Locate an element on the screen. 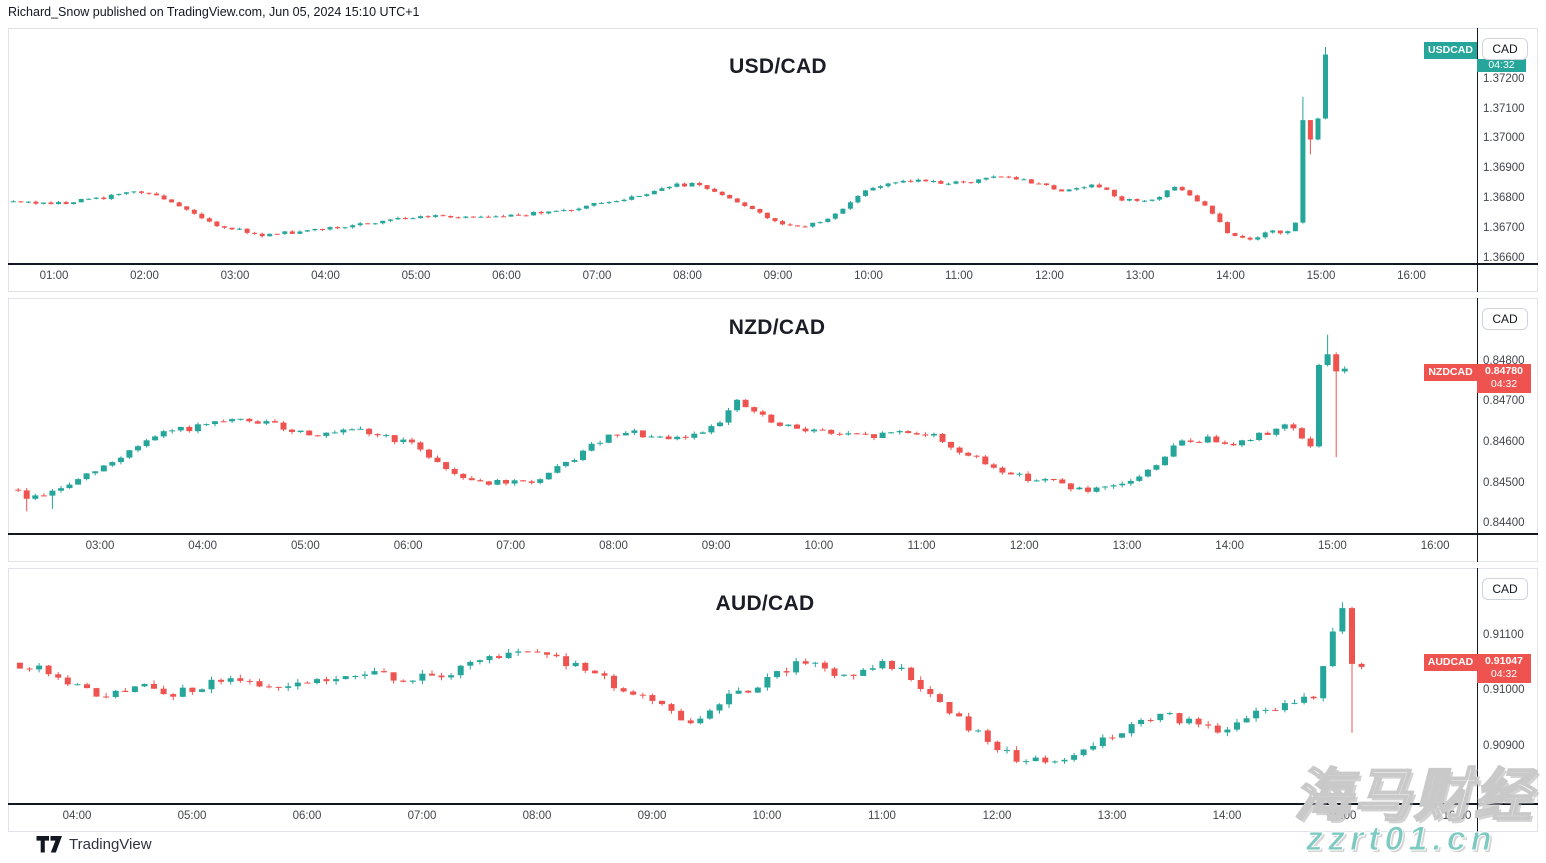 The image size is (1546, 863). tradingview-wordmark: TradingView is located at coordinates (110, 844).